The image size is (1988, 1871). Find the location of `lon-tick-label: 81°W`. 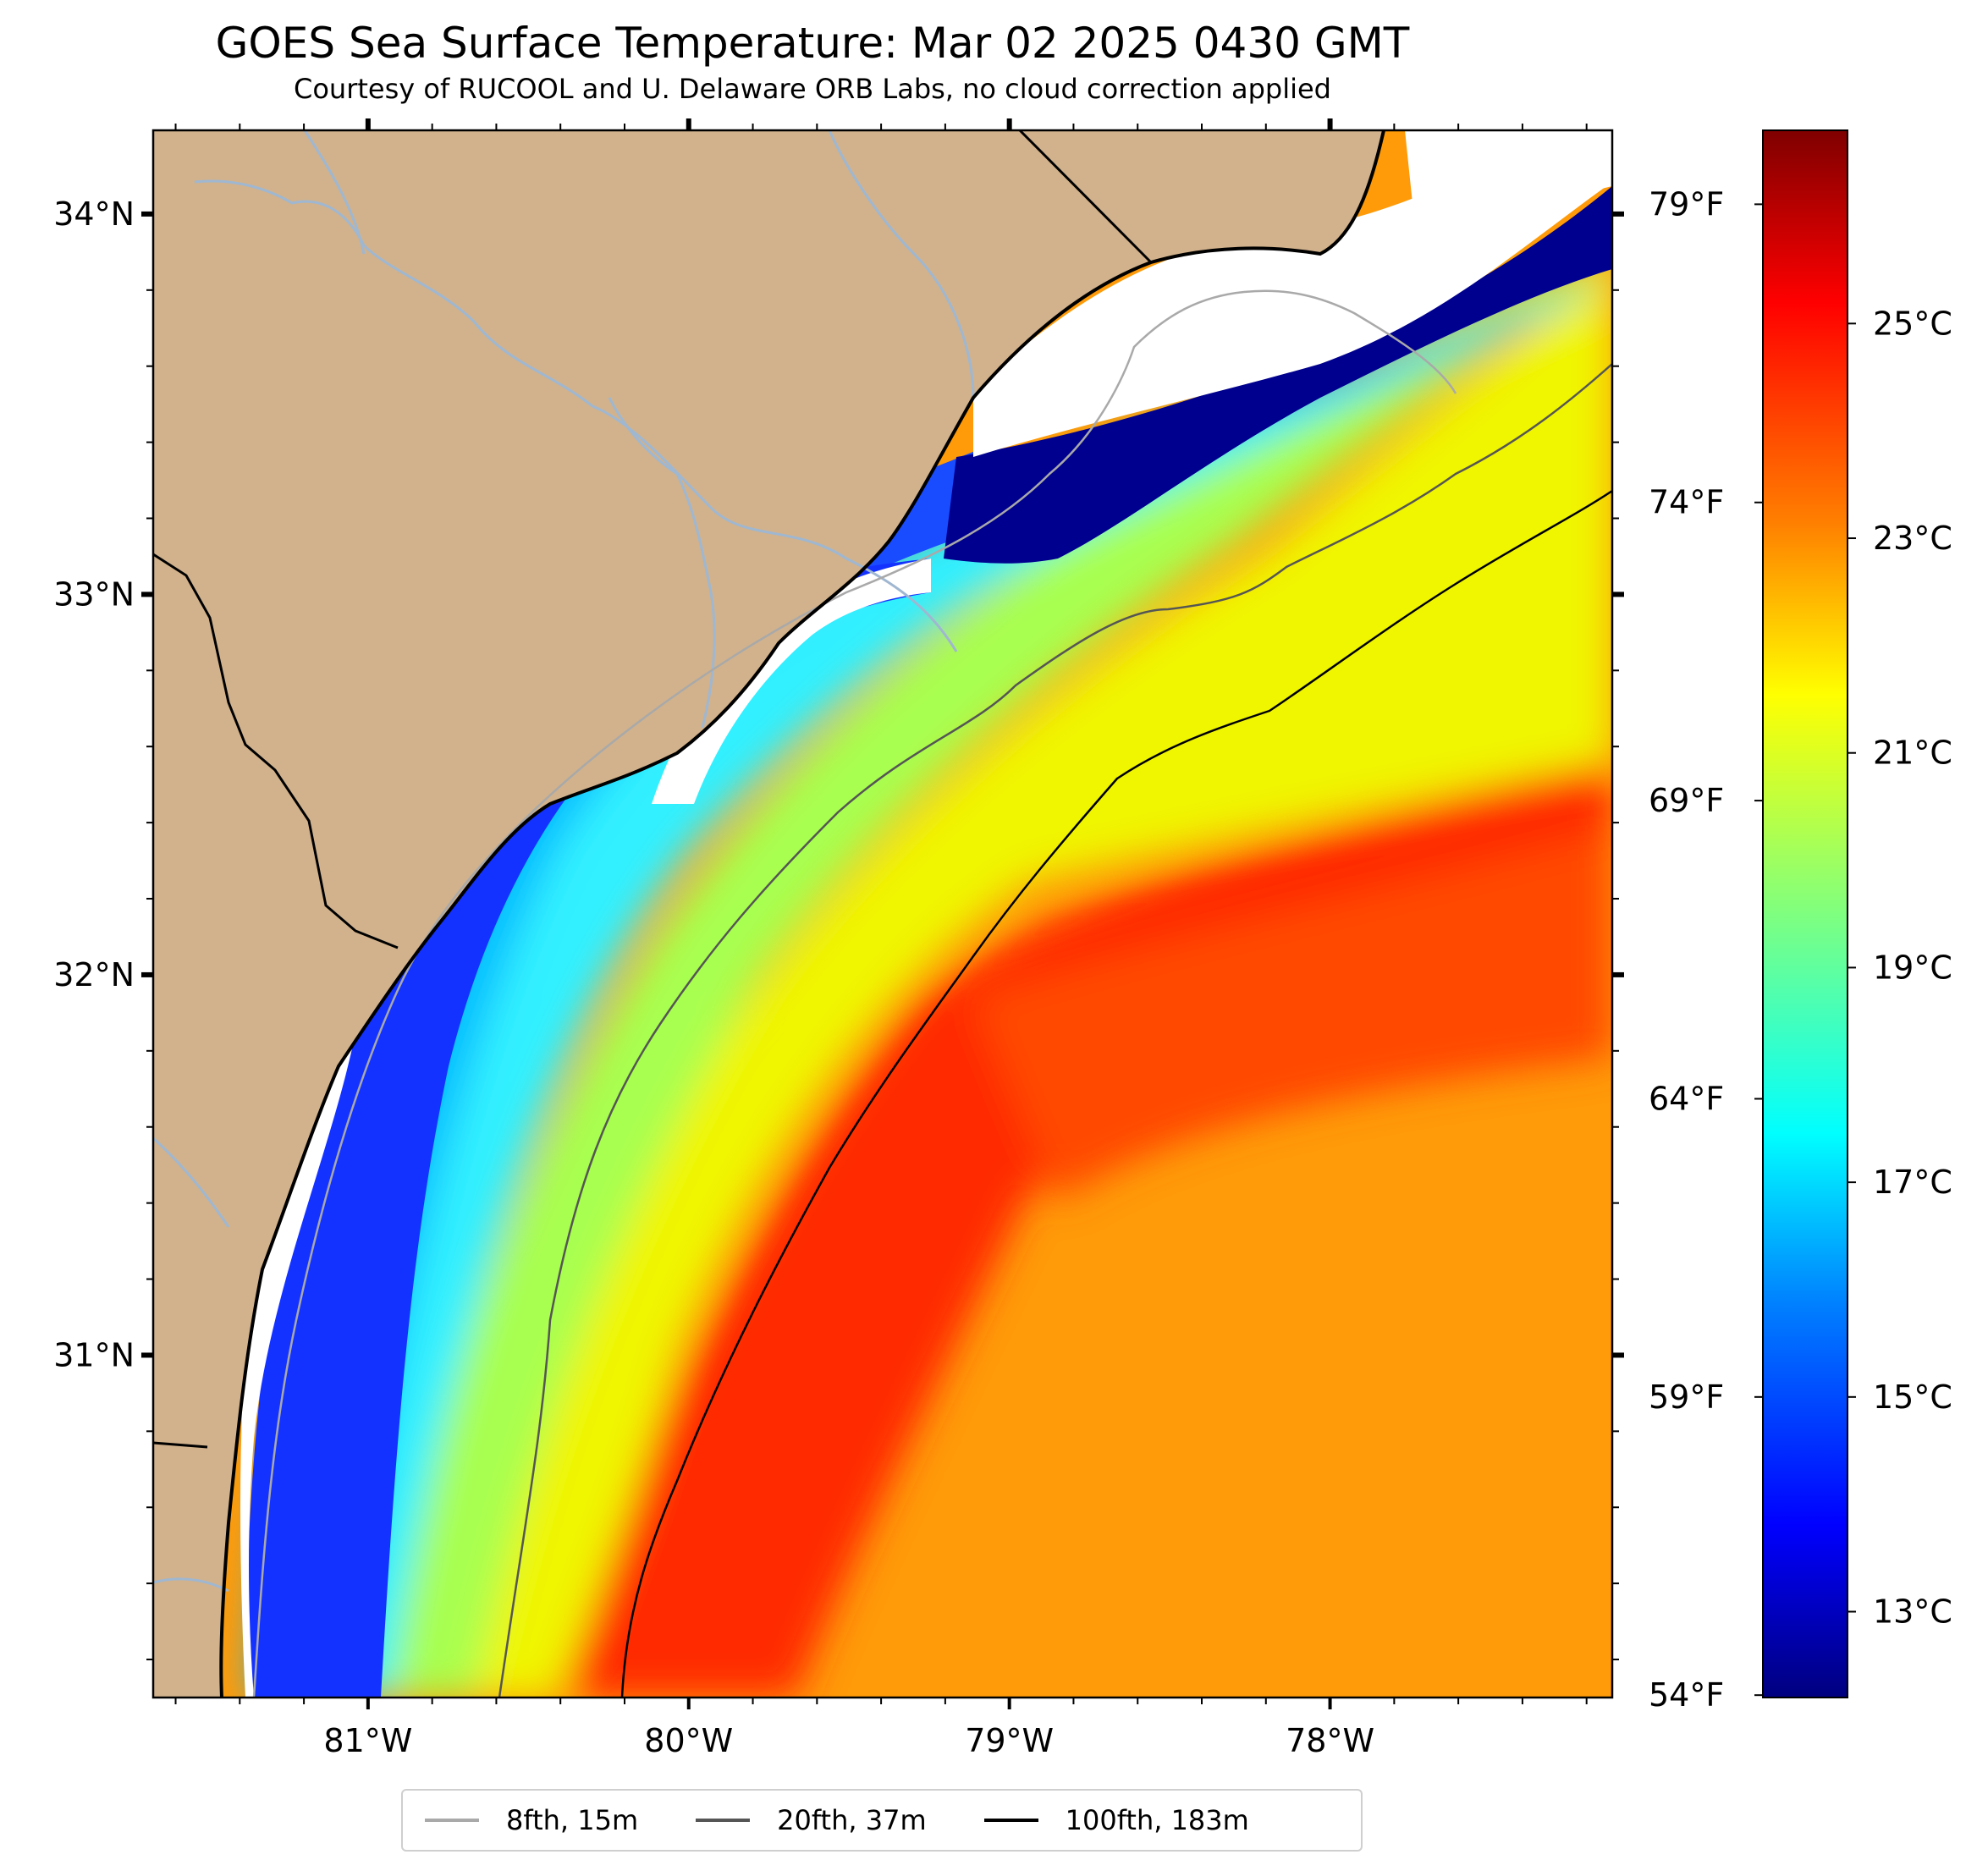

lon-tick-label: 81°W is located at coordinates (367, 1741).